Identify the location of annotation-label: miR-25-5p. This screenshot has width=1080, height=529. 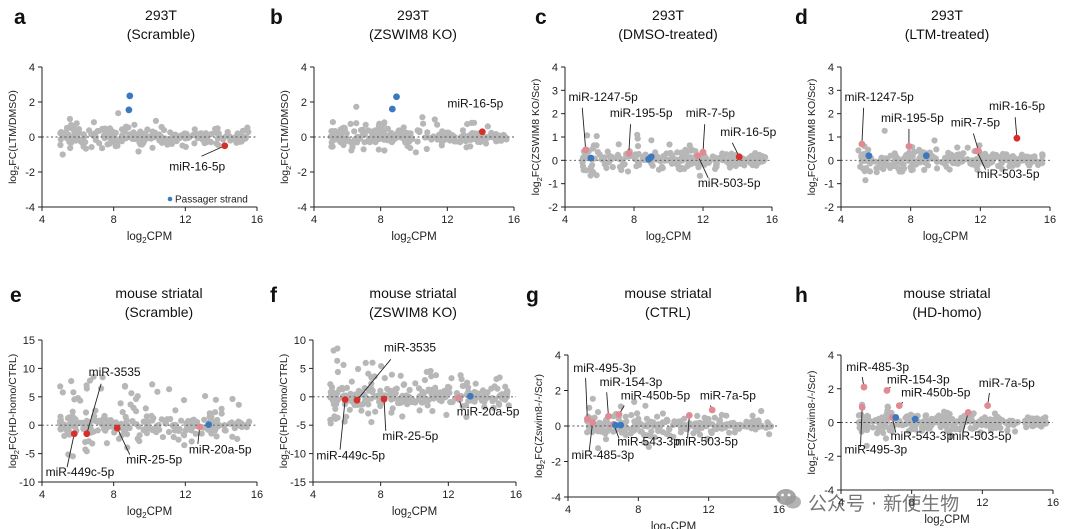
(410, 436).